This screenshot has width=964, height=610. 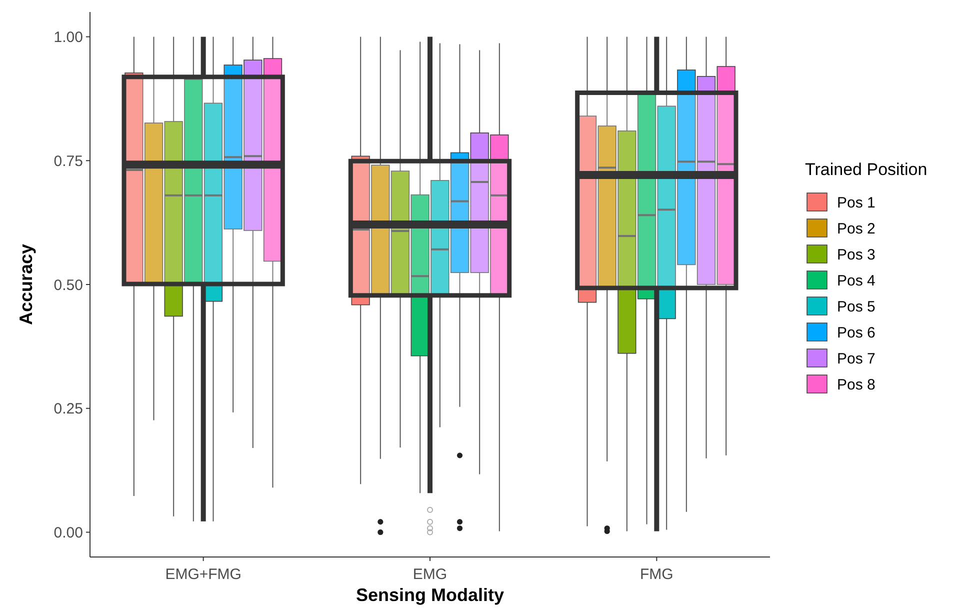 What do you see at coordinates (26, 285) in the screenshot?
I see `y-axis-title: Accuracy` at bounding box center [26, 285].